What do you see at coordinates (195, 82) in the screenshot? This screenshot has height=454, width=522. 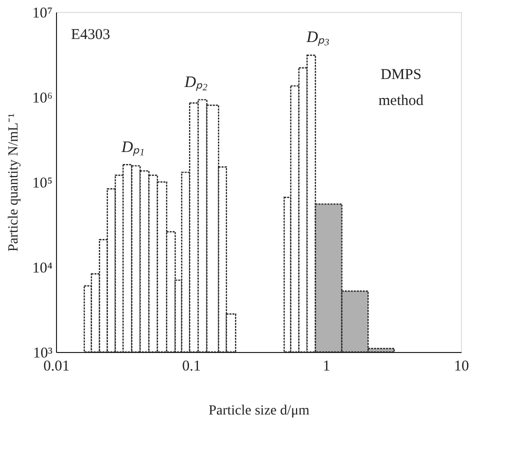 I see `annotation: Dₚ₂` at bounding box center [195, 82].